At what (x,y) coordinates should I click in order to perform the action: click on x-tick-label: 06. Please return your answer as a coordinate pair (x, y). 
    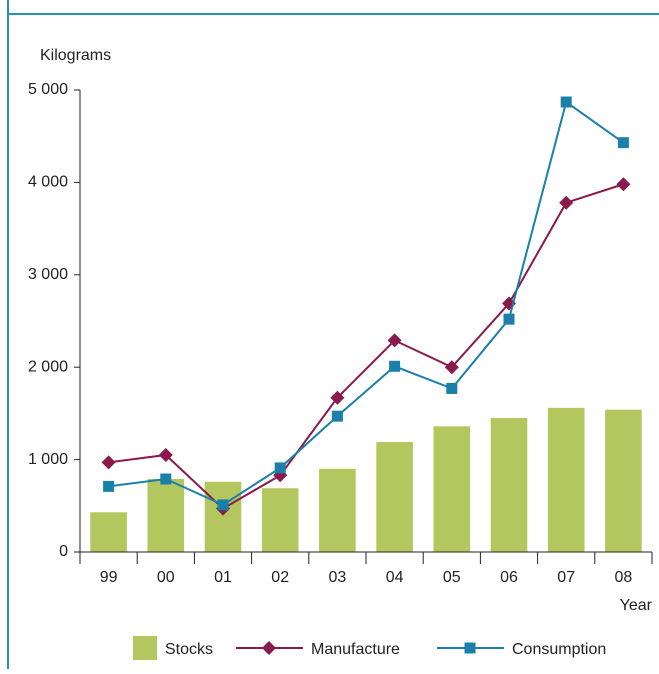
    Looking at the image, I should click on (509, 577).